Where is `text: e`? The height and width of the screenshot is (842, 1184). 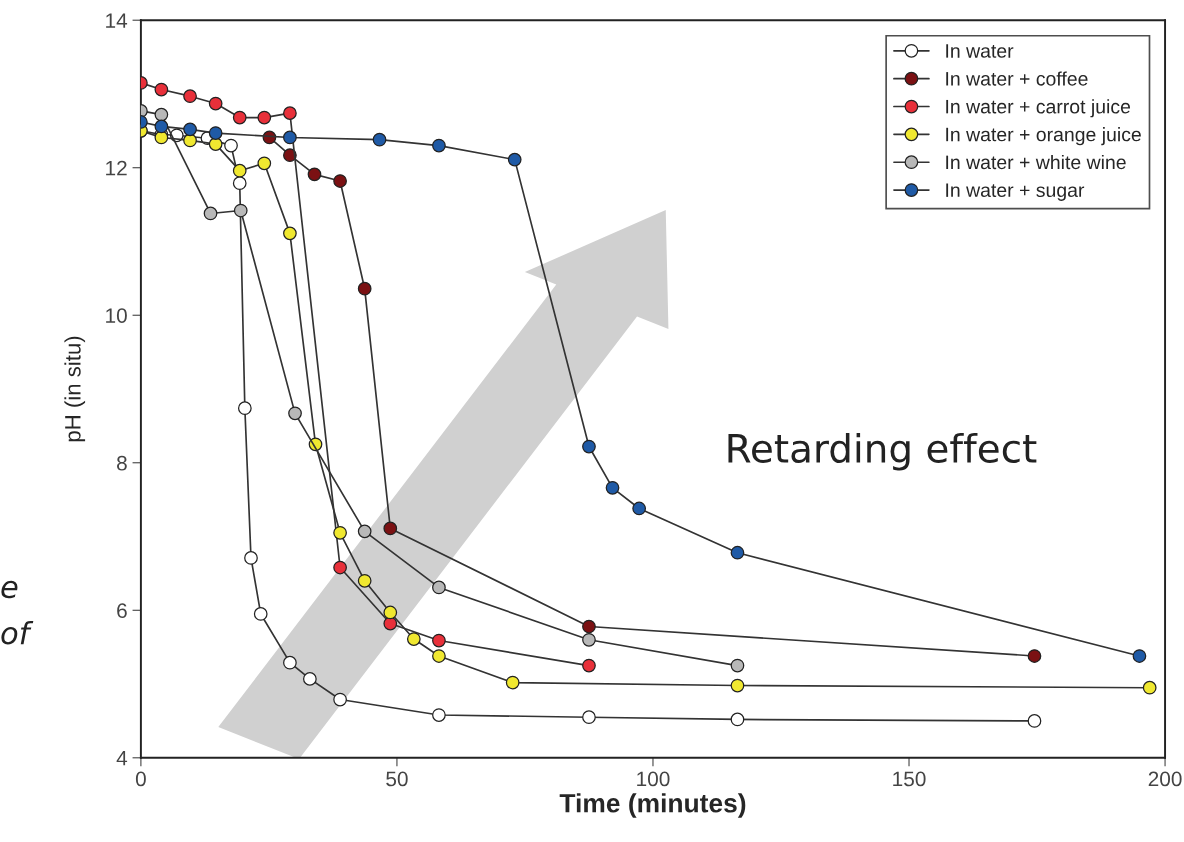 text: e is located at coordinates (9, 589).